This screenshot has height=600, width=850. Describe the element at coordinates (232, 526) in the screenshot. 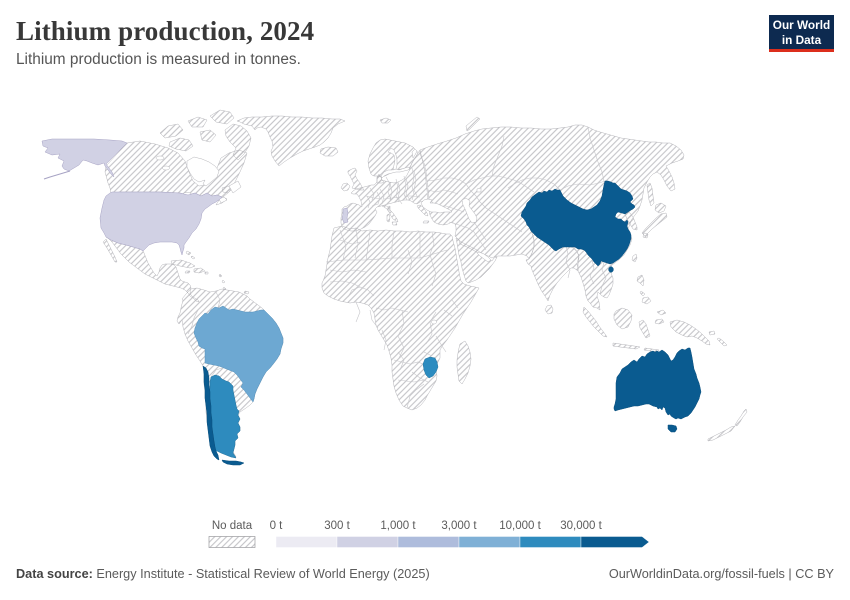

I see `svg-text: No data` at that location.